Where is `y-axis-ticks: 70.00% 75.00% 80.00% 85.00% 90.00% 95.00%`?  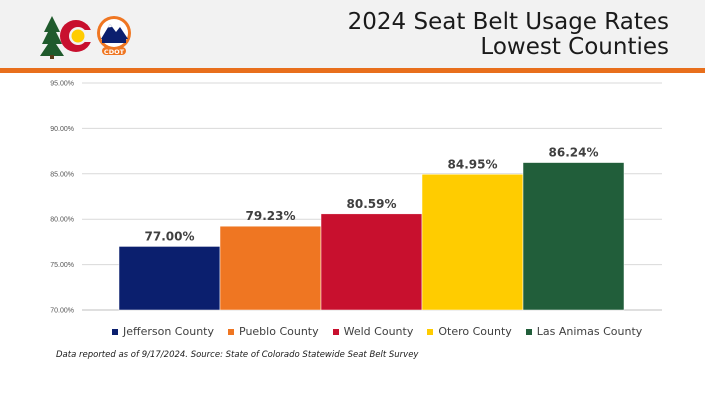 y-axis-ticks: 70.00% 75.00% 80.00% 85.00% 90.00% 95.00% is located at coordinates (62, 198).